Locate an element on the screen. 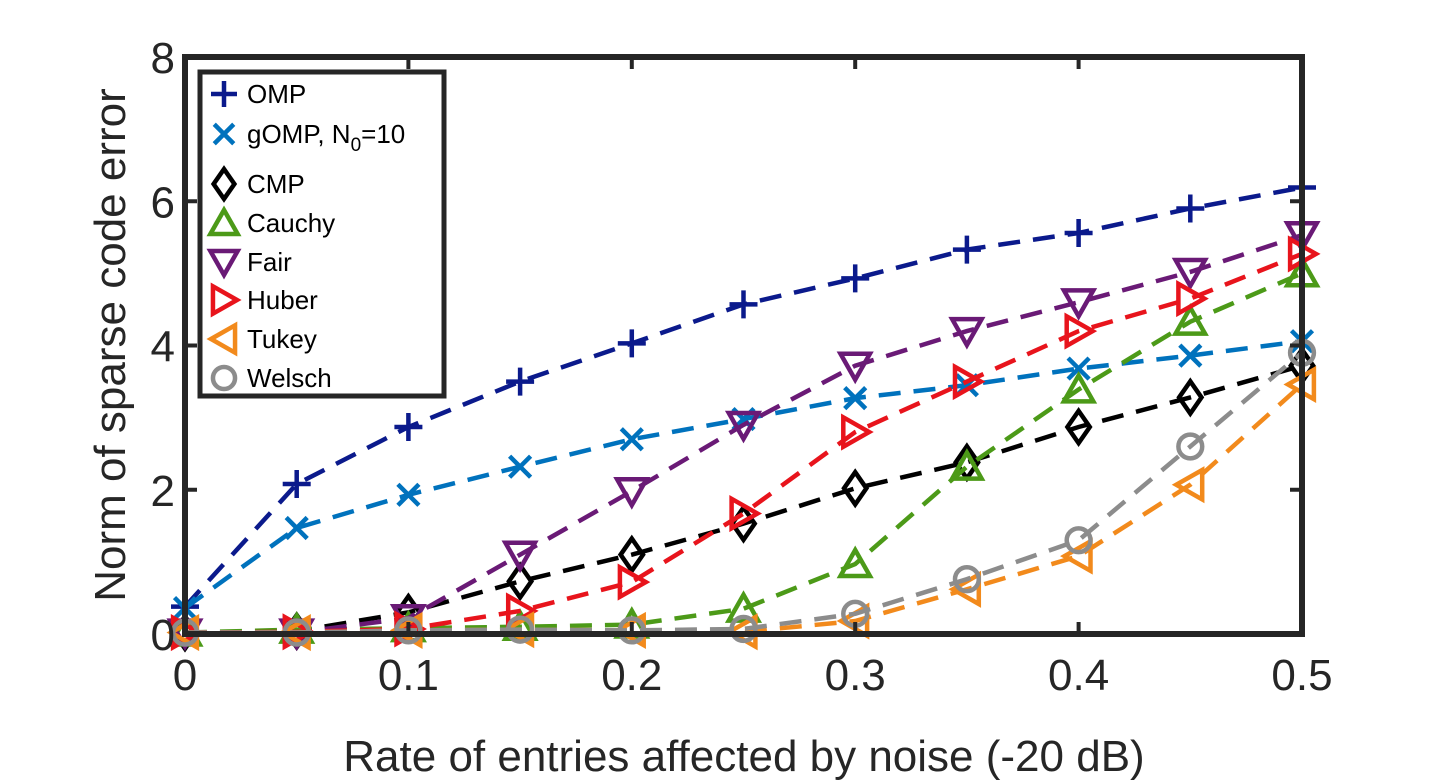  x-tick-label: 0.1 is located at coordinates (408, 675).